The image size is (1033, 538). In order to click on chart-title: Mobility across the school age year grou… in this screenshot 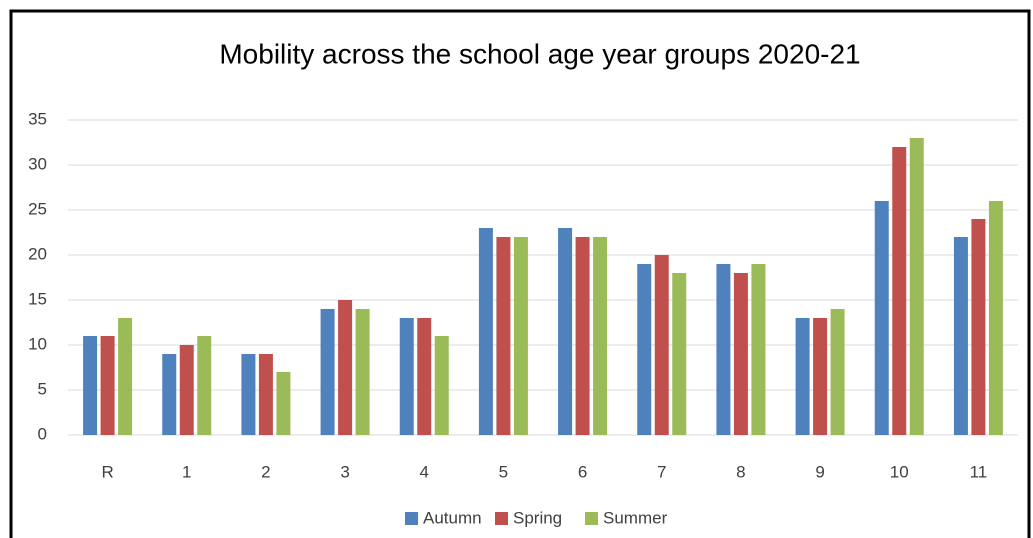, I will do `click(539, 53)`.